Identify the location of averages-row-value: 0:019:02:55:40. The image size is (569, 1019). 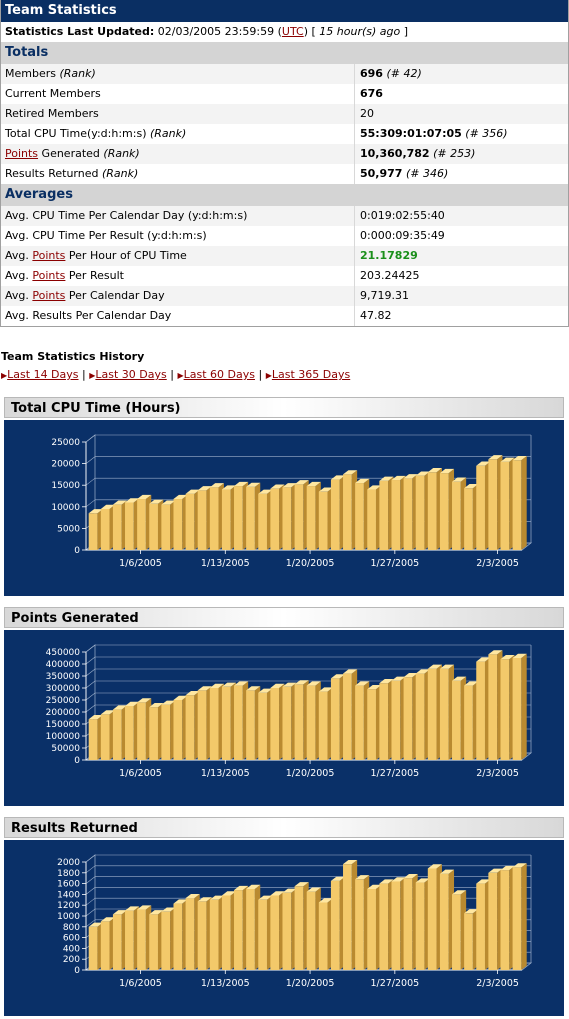
(402, 215).